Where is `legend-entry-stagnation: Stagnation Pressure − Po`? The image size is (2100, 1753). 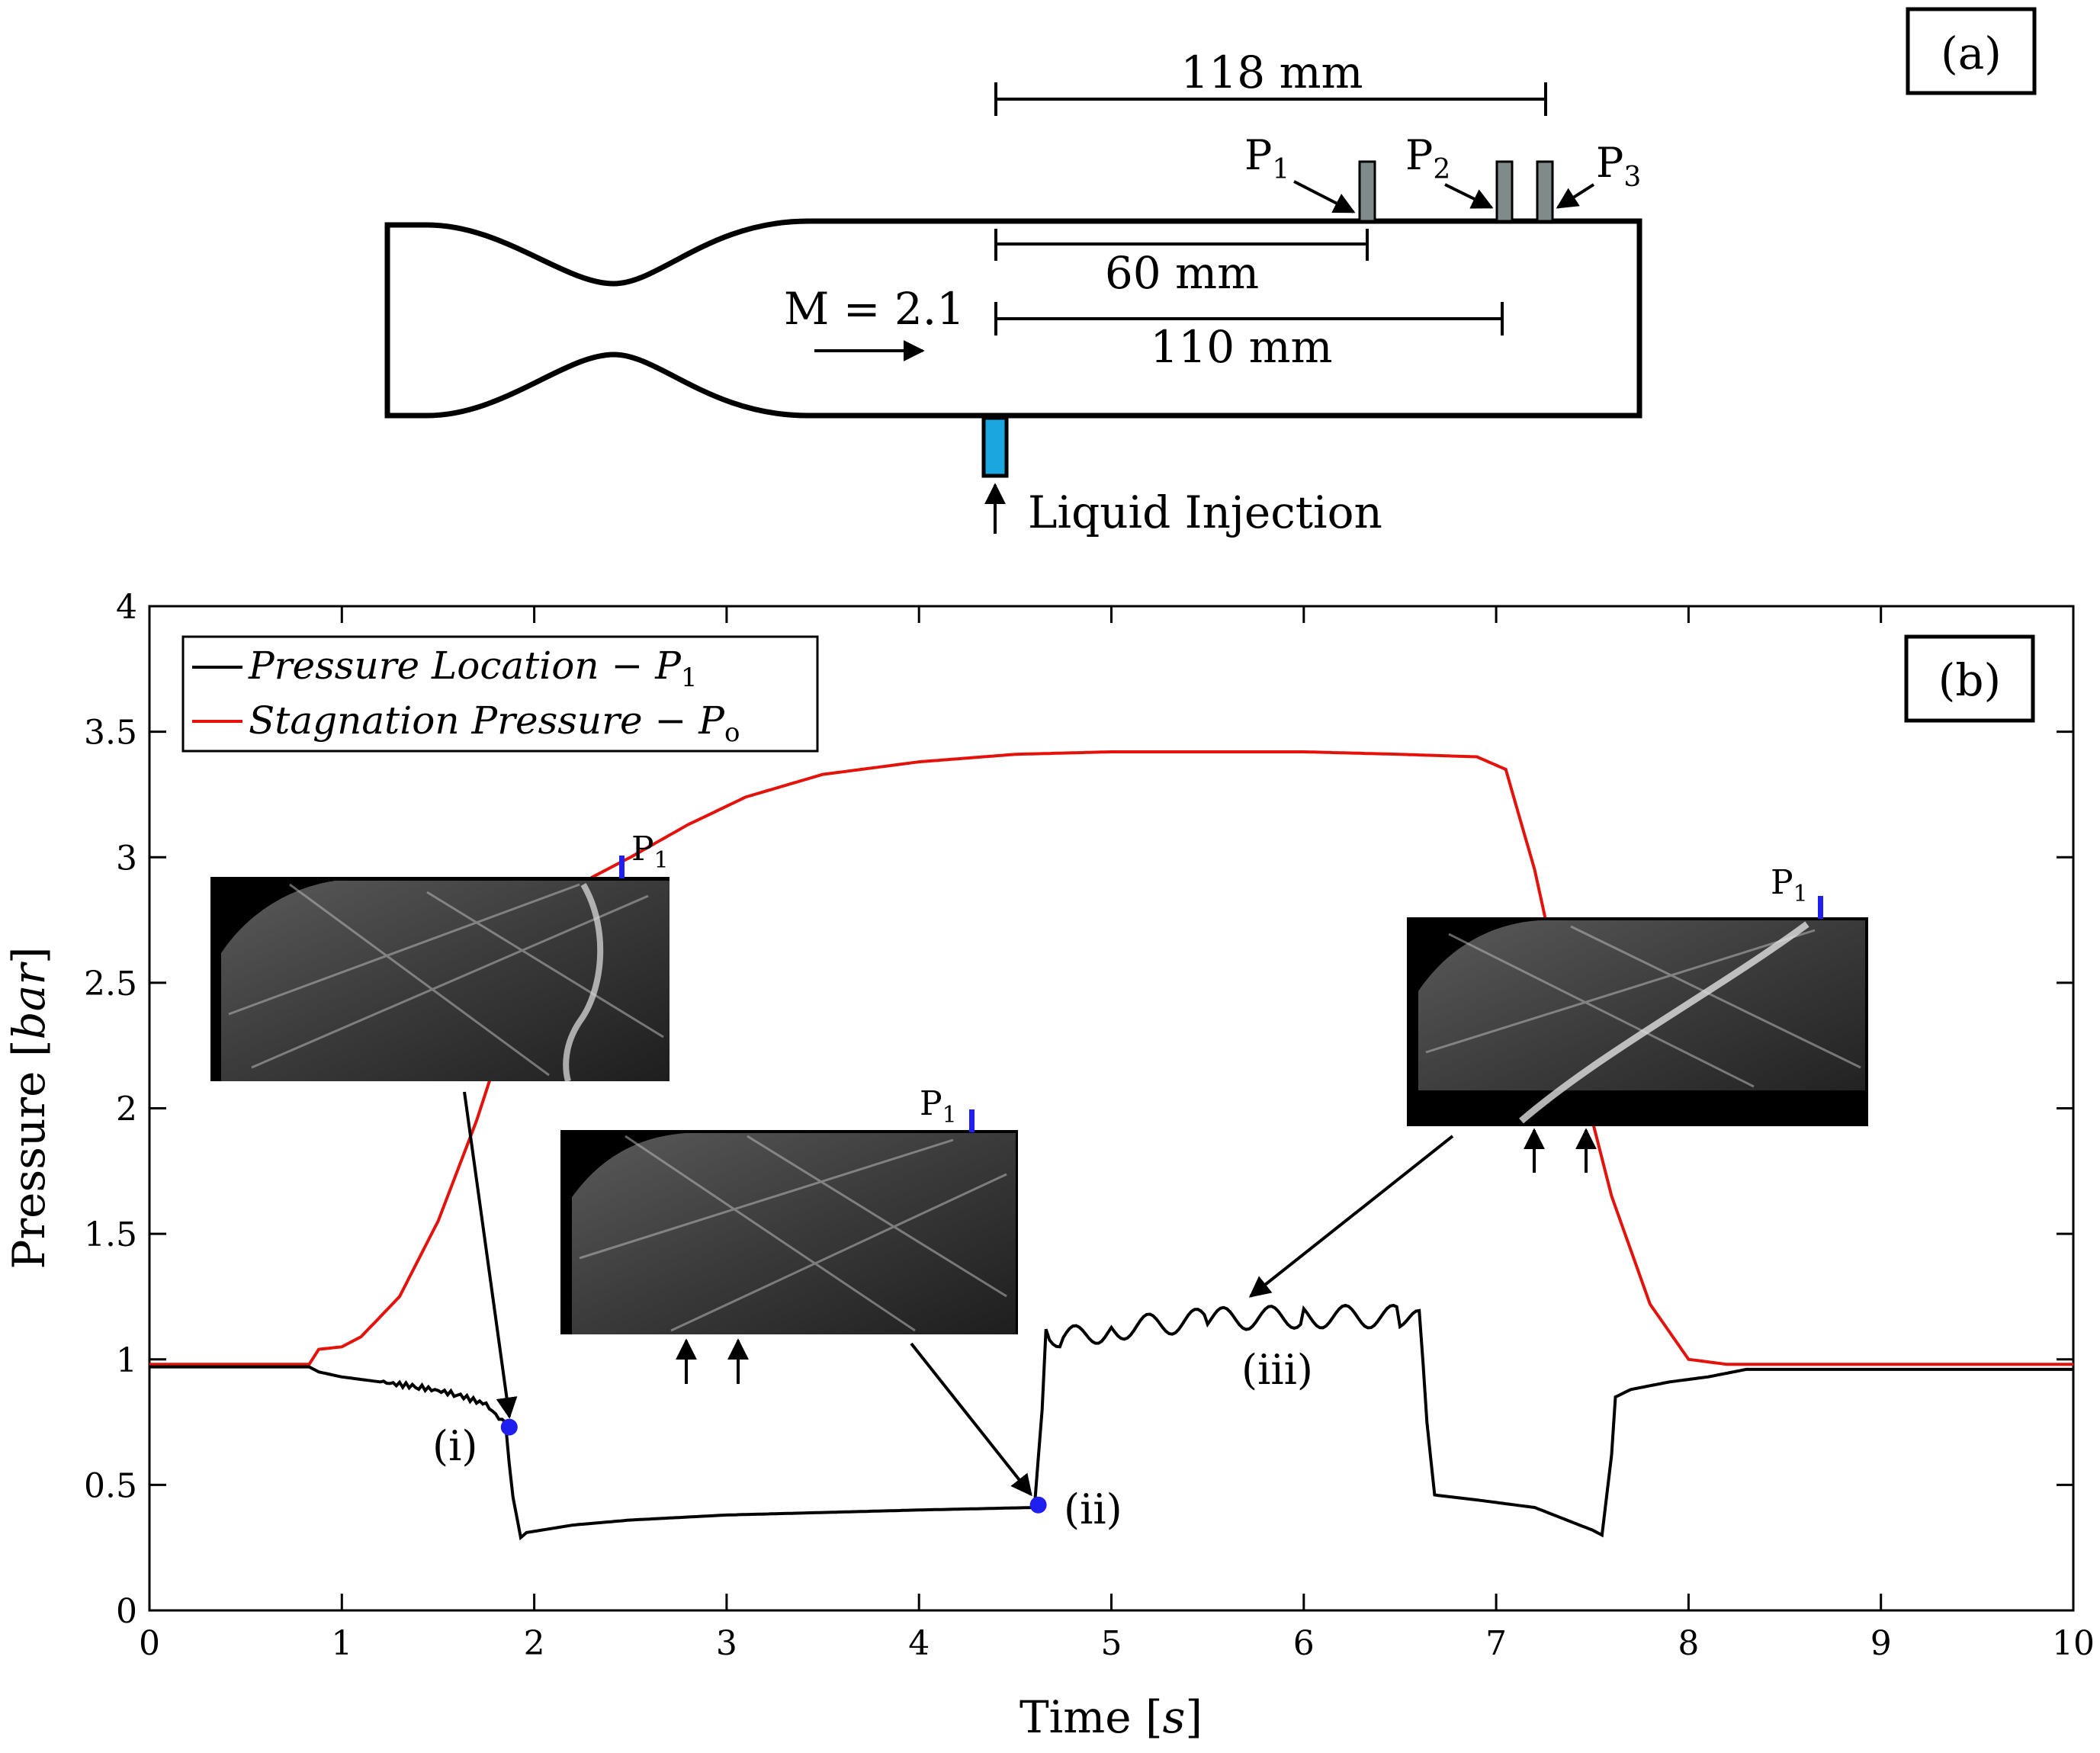 legend-entry-stagnation: Stagnation Pressure − Po is located at coordinates (494, 723).